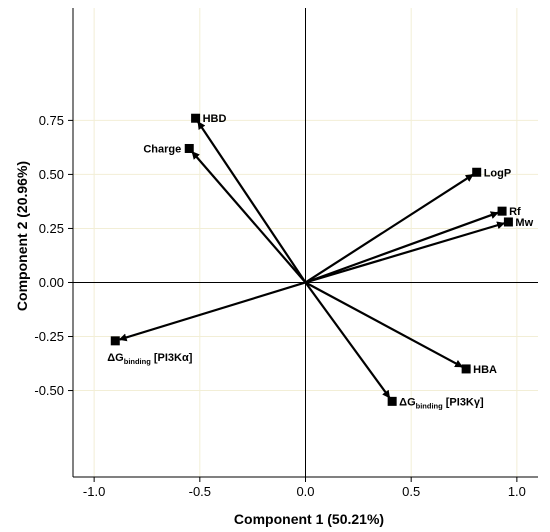 This screenshot has width=550, height=532. What do you see at coordinates (441, 403) in the screenshot?
I see `label-dg-binding-pi3k: ΔGbinding [PI3Kγ]` at bounding box center [441, 403].